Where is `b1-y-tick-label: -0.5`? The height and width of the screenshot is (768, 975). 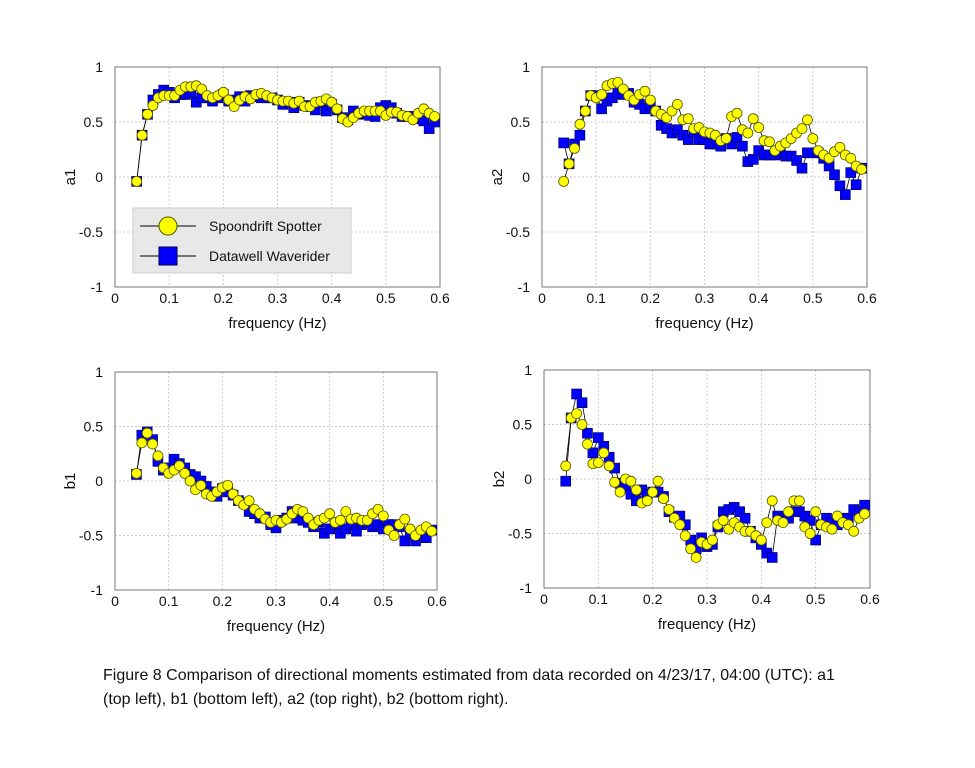
b1-y-tick-label: -0.5 is located at coordinates (91, 536).